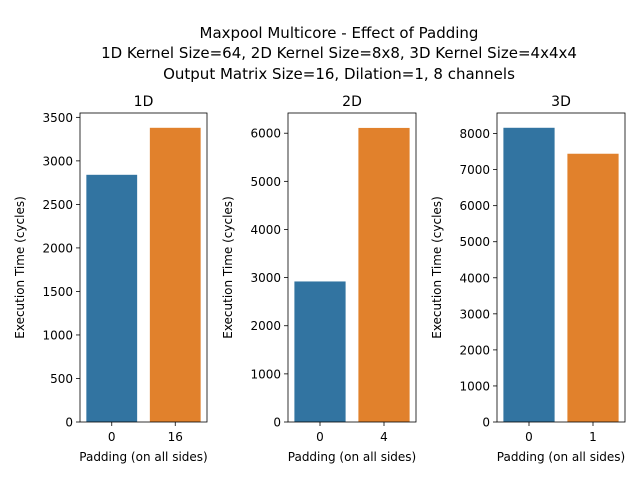  I want to click on panel-title: 3D, so click(561, 102).